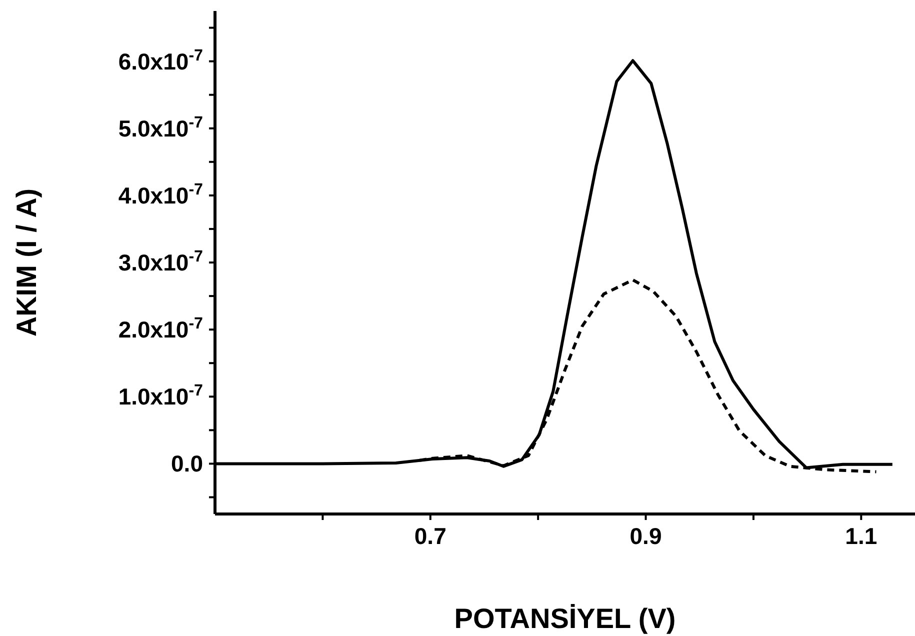 This screenshot has width=915, height=636. Describe the element at coordinates (161, 328) in the screenshot. I see `y-tick-label: 2.0x10$^{-7}$` at that location.